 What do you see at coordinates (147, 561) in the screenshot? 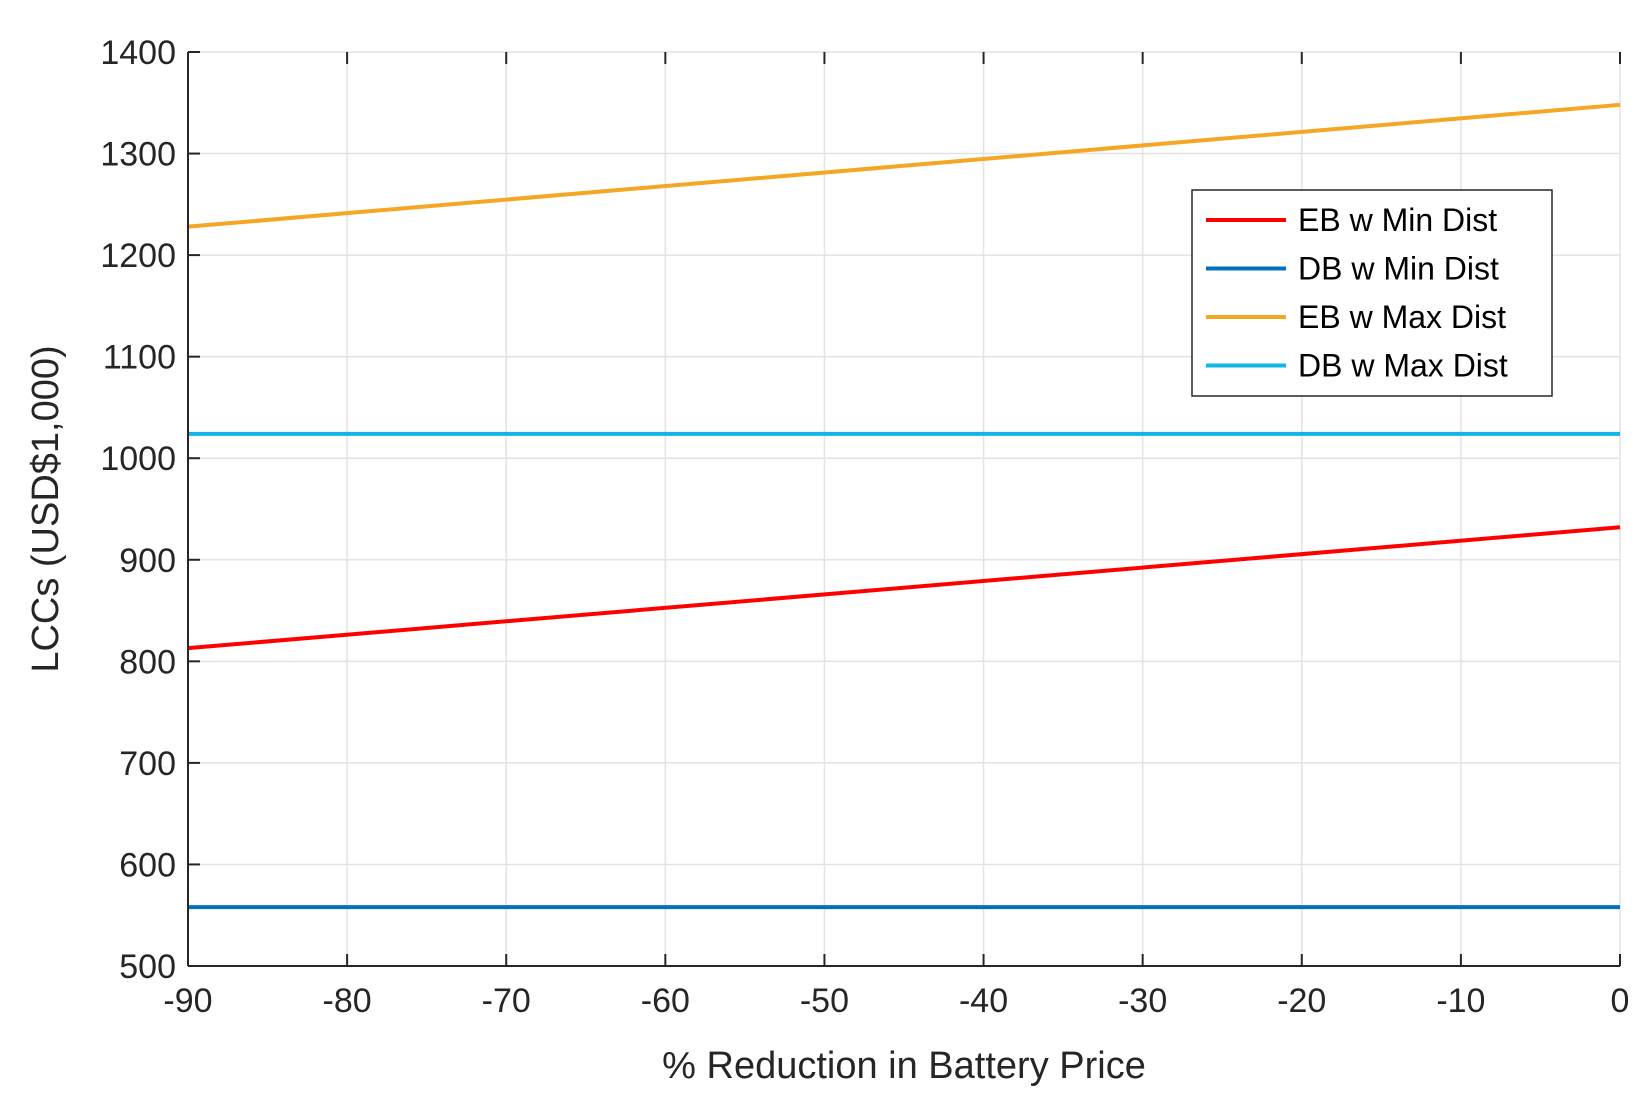
I see `y-tick-label: 900` at bounding box center [147, 561].